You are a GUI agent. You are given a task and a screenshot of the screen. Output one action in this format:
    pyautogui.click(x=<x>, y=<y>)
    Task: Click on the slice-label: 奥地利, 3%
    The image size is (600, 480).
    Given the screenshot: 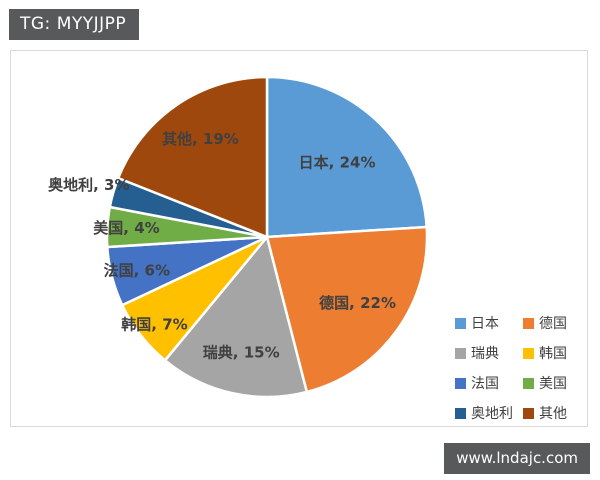 What is the action you would take?
    pyautogui.click(x=88, y=185)
    